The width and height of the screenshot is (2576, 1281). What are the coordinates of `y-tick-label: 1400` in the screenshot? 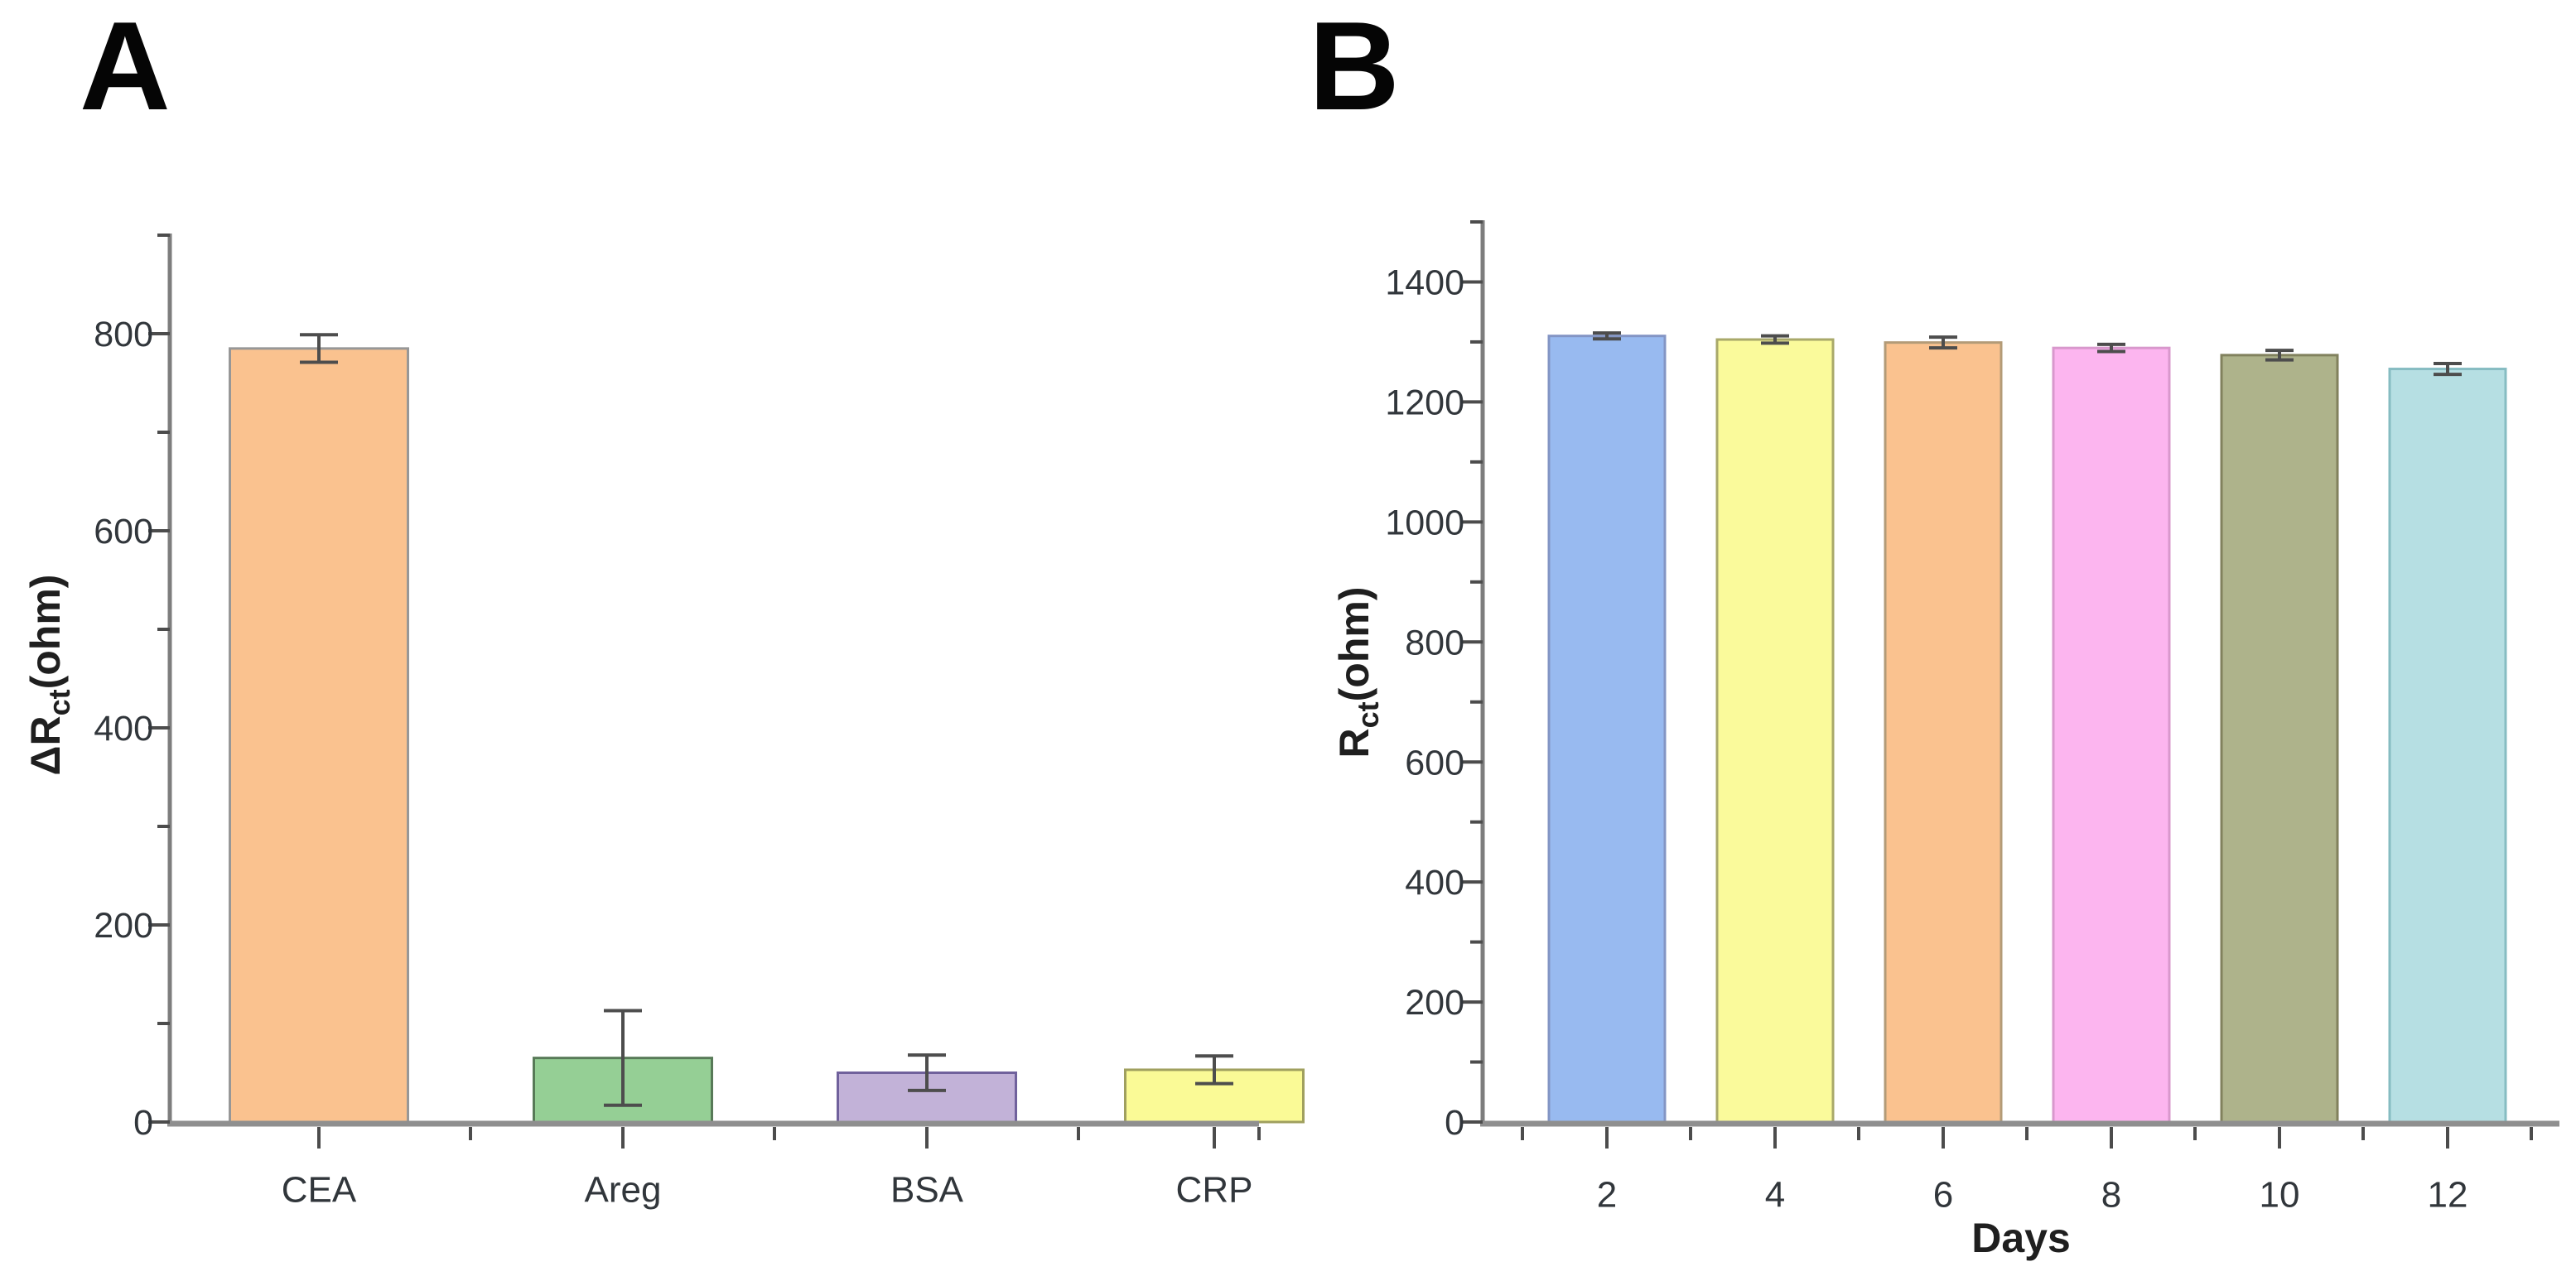 It's located at (1425, 283).